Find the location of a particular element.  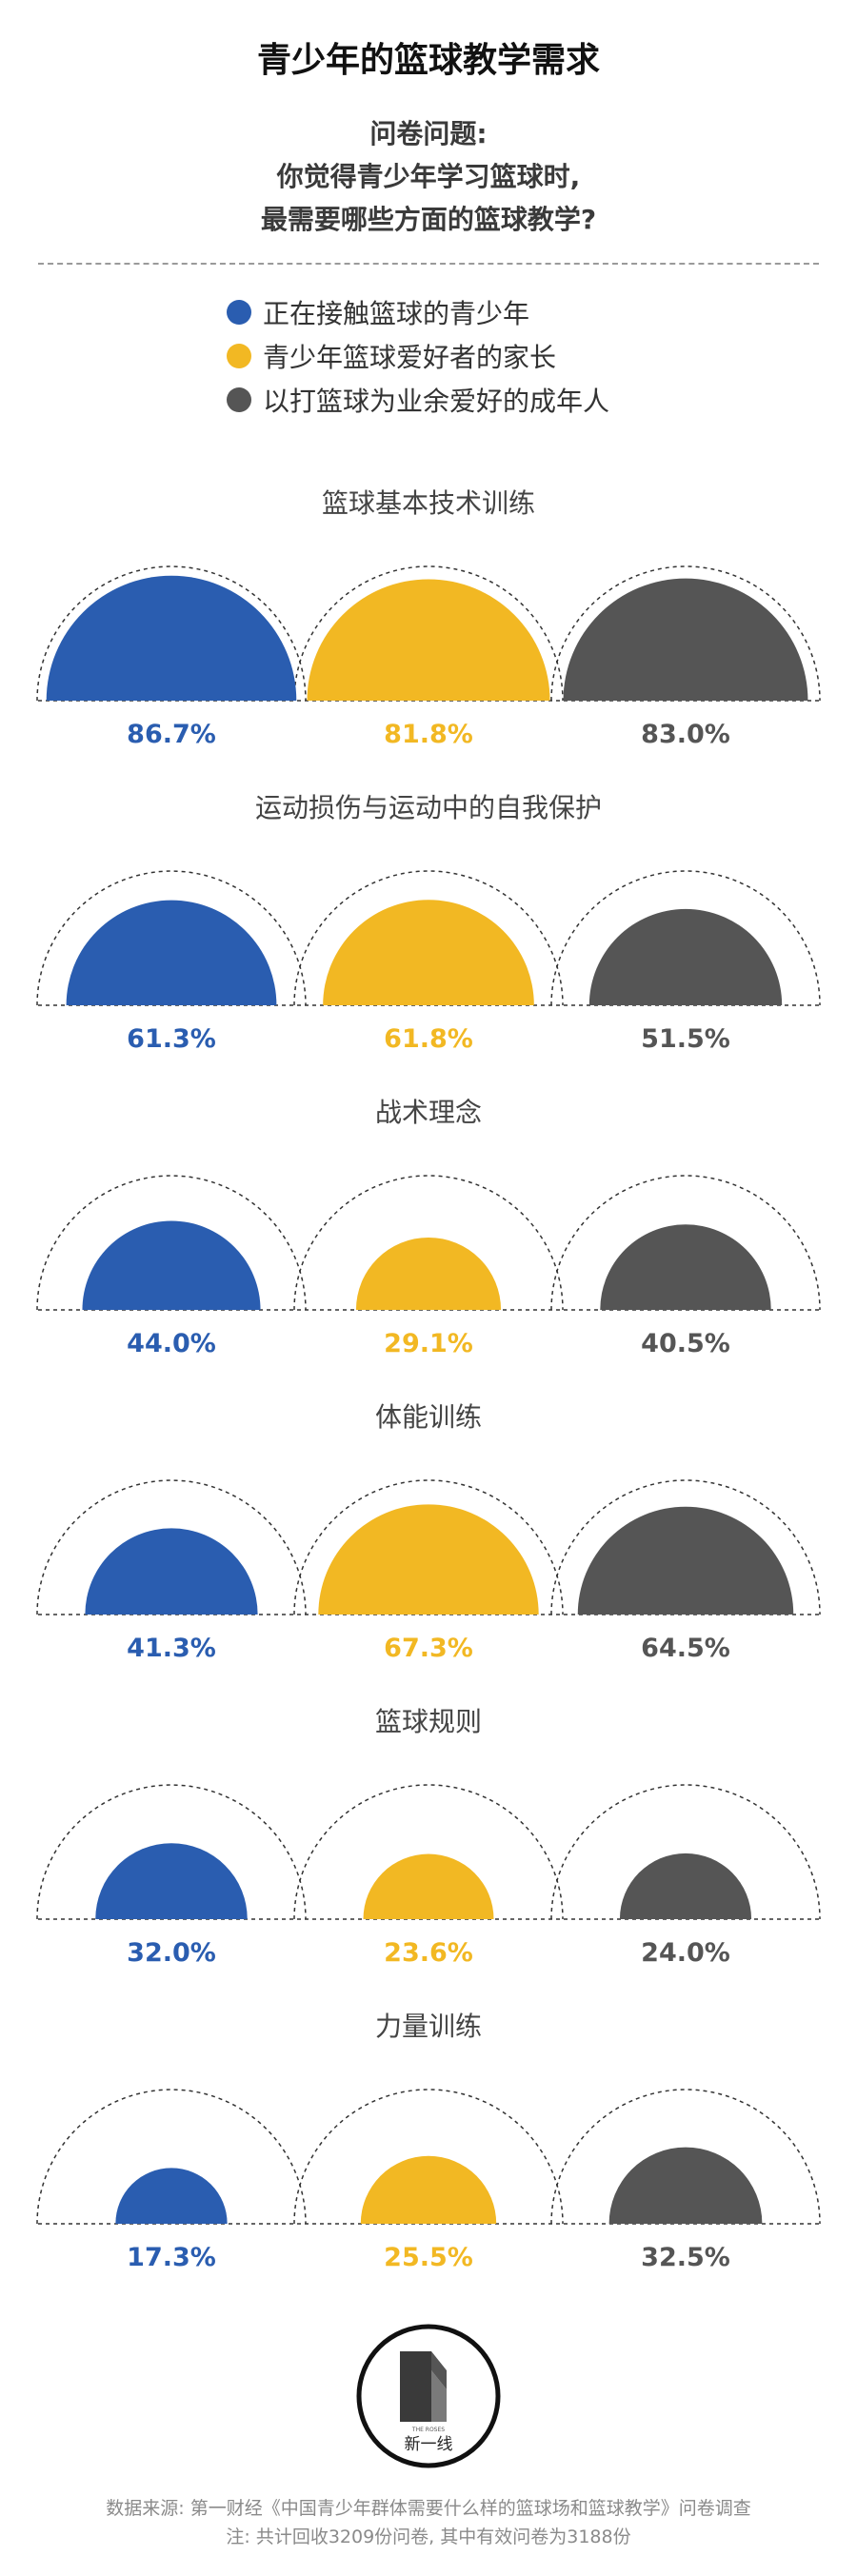

question-label: 问卷问题: is located at coordinates (428, 133).